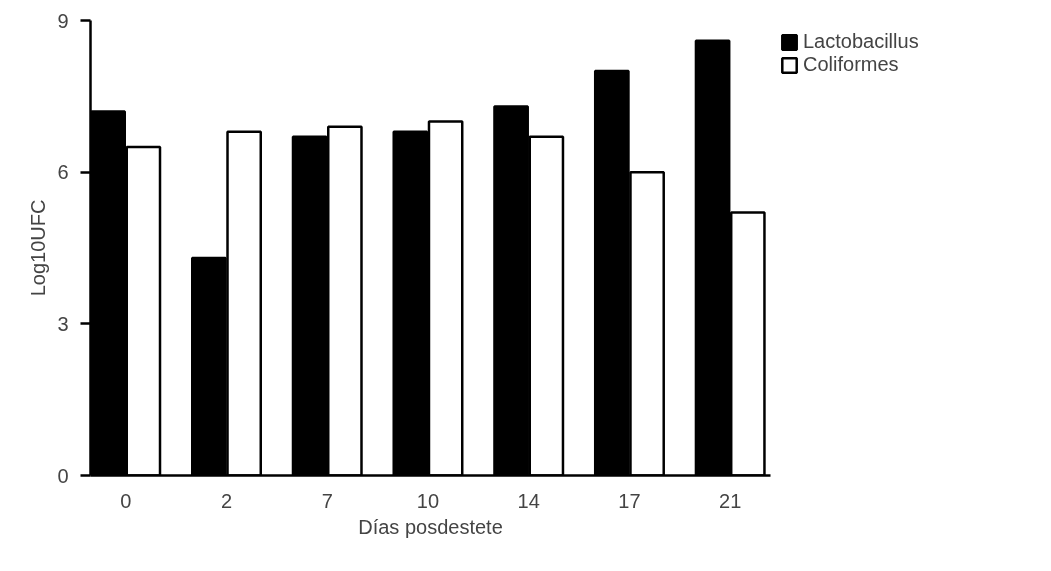 The height and width of the screenshot is (571, 1051). I want to click on y-tick-label: 6, so click(63, 172).